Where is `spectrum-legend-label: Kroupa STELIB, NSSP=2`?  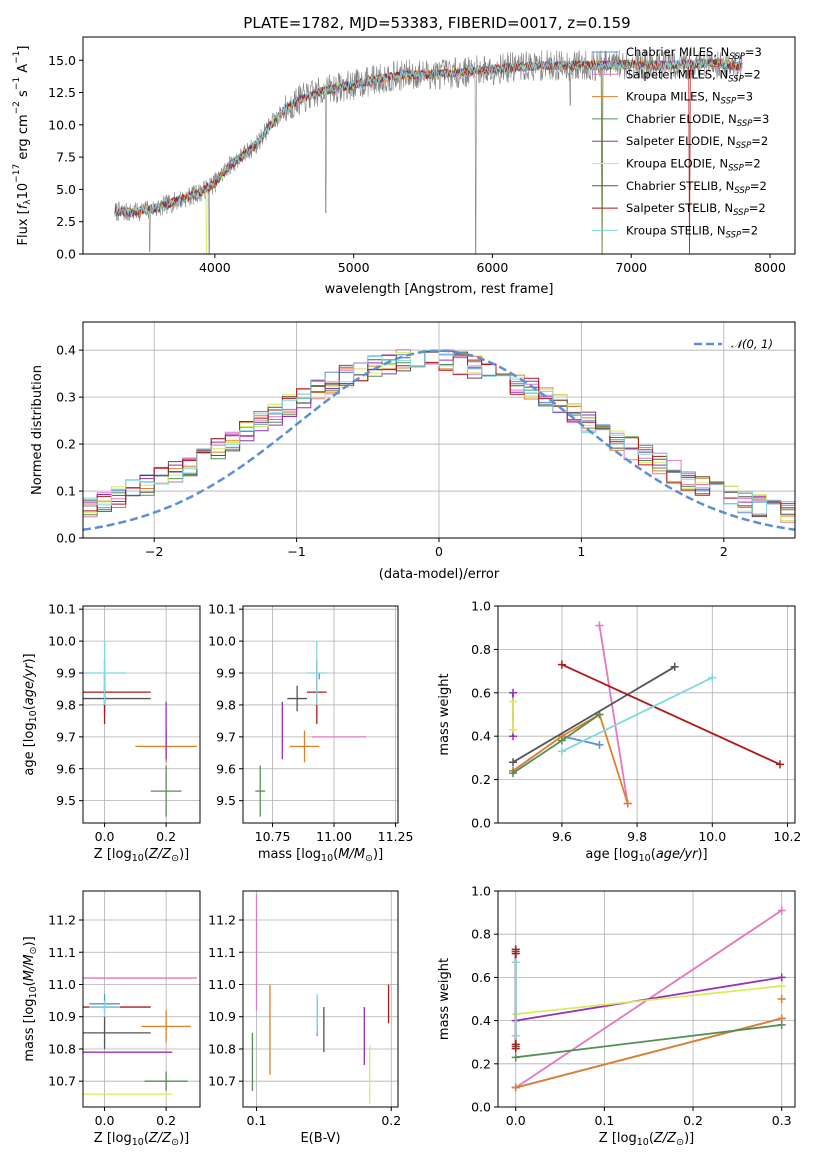
spectrum-legend-label: Kroupa STELIB, NSSP=2 is located at coordinates (692, 231).